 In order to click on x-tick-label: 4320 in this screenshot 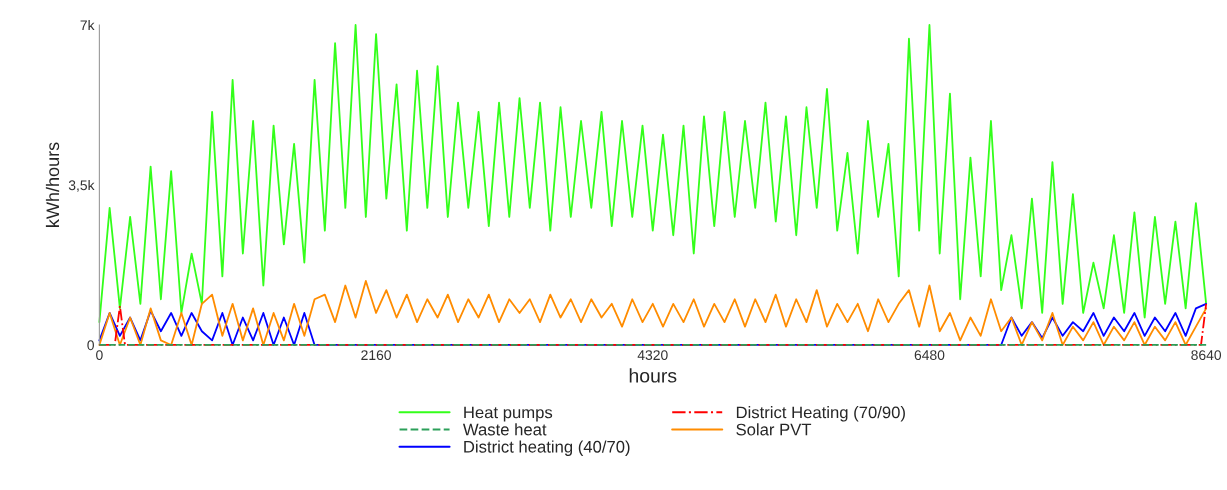, I will do `click(652, 355)`.